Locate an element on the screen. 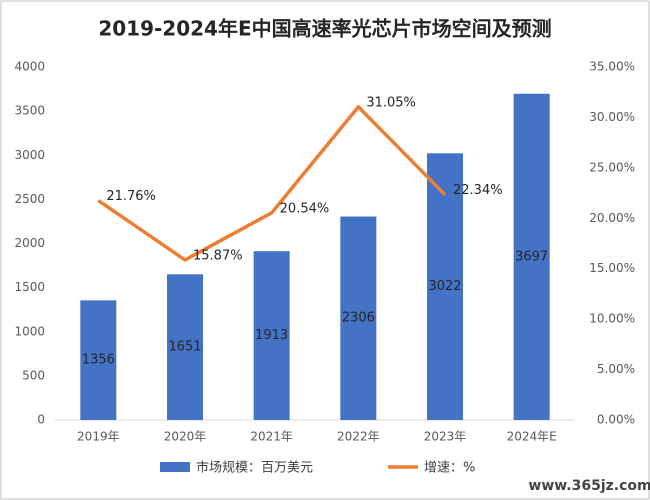  y-tick-label: 2500 is located at coordinates (29, 199).